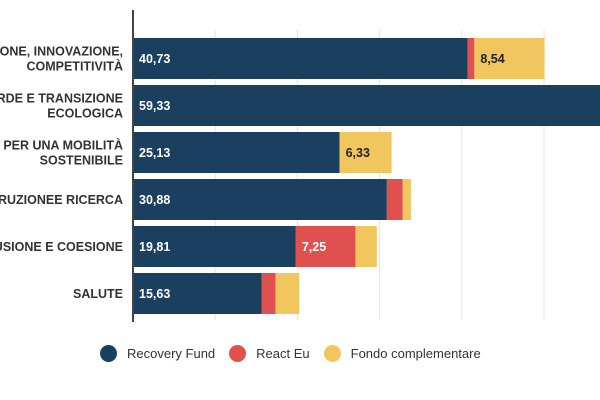 The image size is (600, 400). What do you see at coordinates (61, 59) in the screenshot?
I see `category-label: ONE, INNOVAZIONE, COMPETITIVITÀ` at bounding box center [61, 59].